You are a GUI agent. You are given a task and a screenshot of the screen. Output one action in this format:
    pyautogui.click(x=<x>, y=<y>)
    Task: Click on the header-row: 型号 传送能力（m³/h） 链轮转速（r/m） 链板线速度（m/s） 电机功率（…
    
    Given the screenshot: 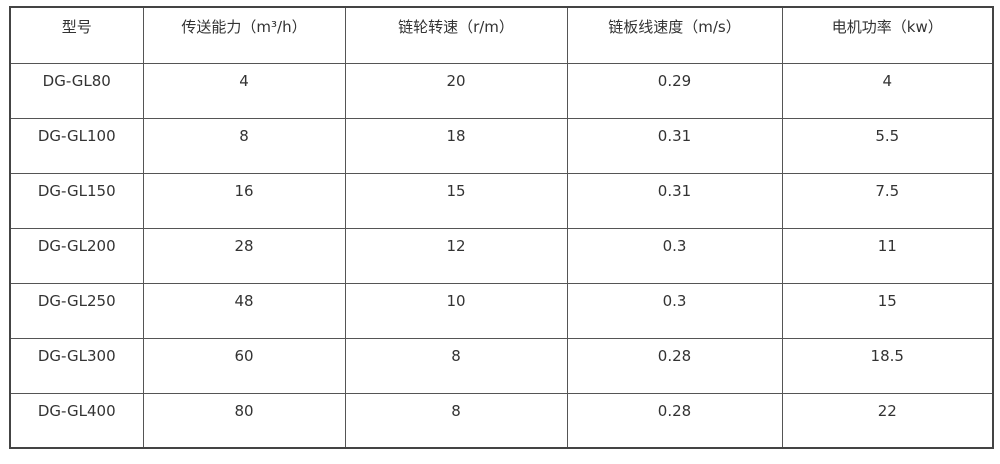 What is the action you would take?
    pyautogui.click(x=501, y=35)
    